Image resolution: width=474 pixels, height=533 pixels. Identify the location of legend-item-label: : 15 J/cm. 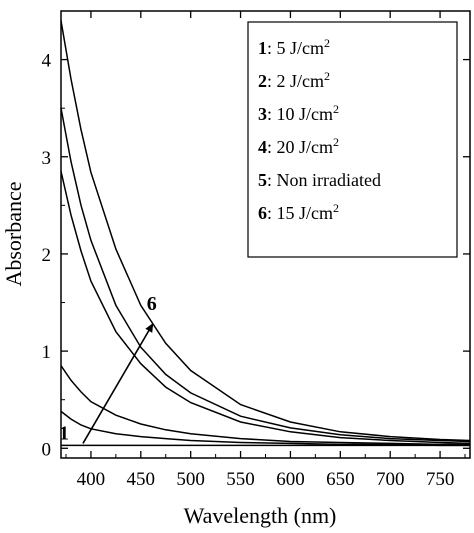
(300, 213).